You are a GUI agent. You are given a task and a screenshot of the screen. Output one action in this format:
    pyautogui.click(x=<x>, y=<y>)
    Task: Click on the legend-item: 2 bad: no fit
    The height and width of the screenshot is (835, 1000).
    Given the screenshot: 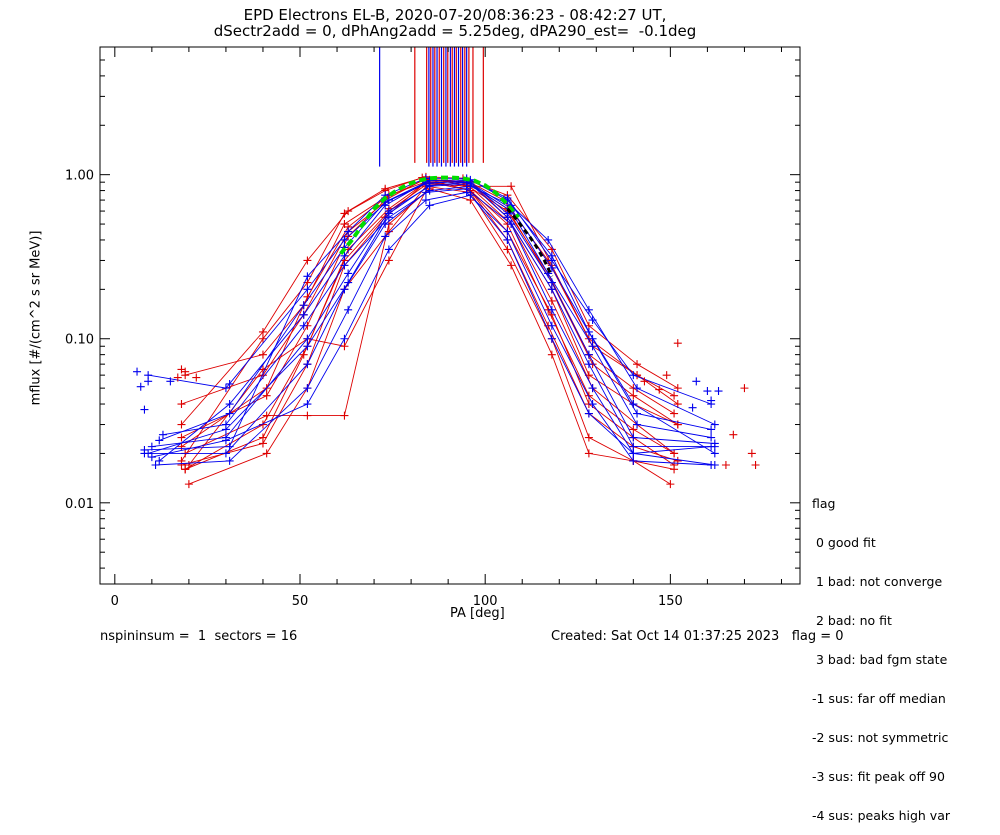 What is the action you would take?
    pyautogui.click(x=852, y=620)
    